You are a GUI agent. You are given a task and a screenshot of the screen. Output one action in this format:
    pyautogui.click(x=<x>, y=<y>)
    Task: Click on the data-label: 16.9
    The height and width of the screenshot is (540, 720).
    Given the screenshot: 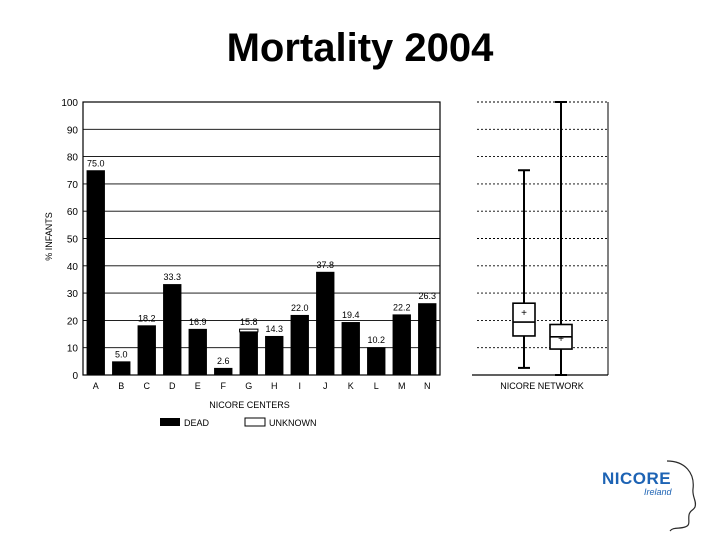 What is the action you would take?
    pyautogui.click(x=198, y=322)
    